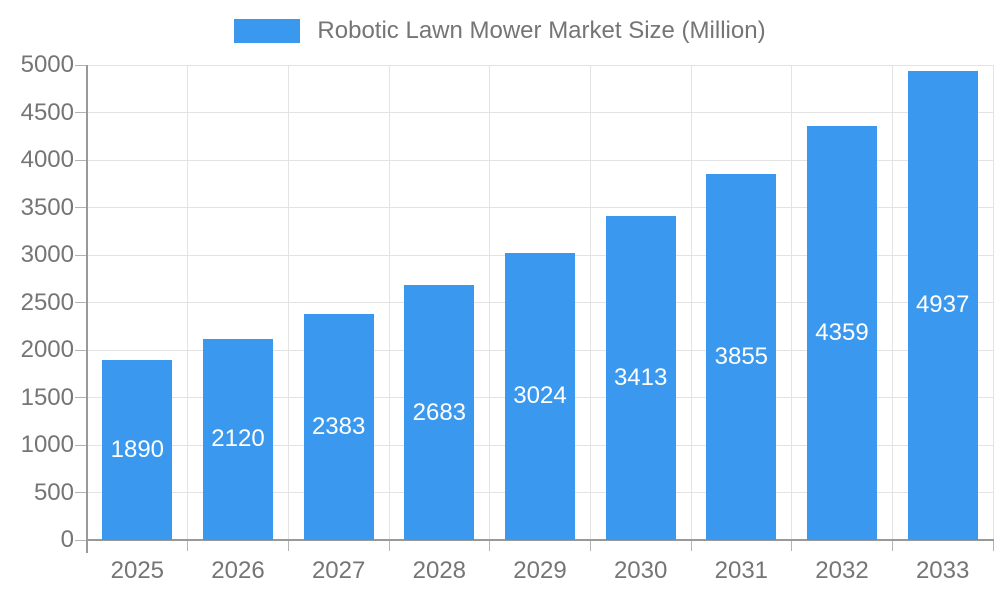  Describe the element at coordinates (741, 570) in the screenshot. I see `x-tick-label: 2031` at that location.